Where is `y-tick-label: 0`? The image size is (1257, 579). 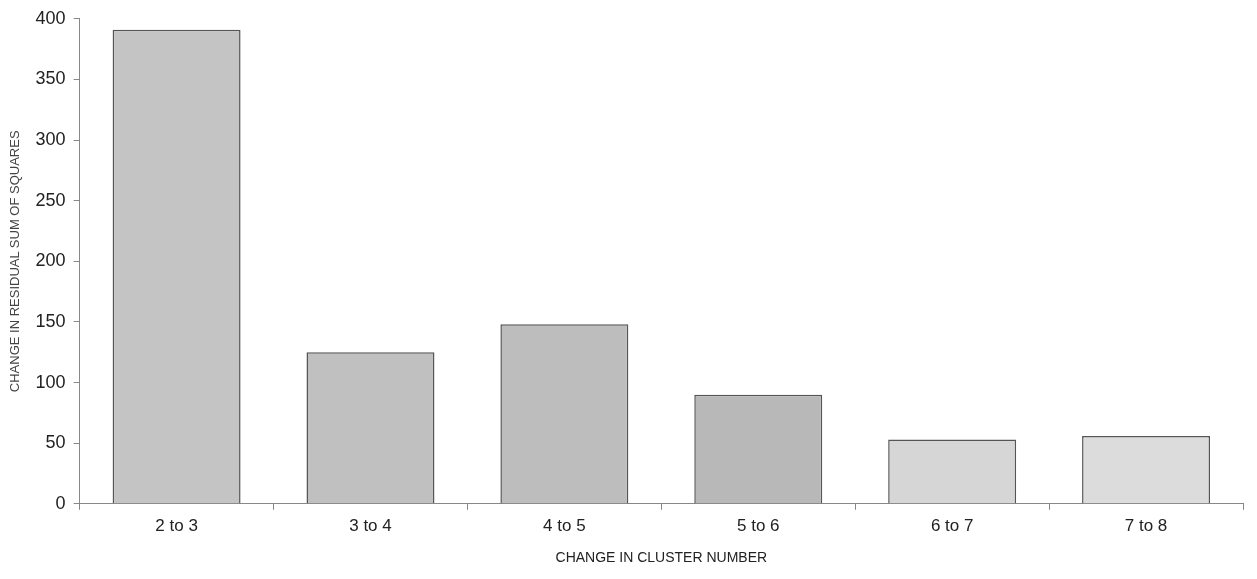 y-tick-label: 0 is located at coordinates (60, 502).